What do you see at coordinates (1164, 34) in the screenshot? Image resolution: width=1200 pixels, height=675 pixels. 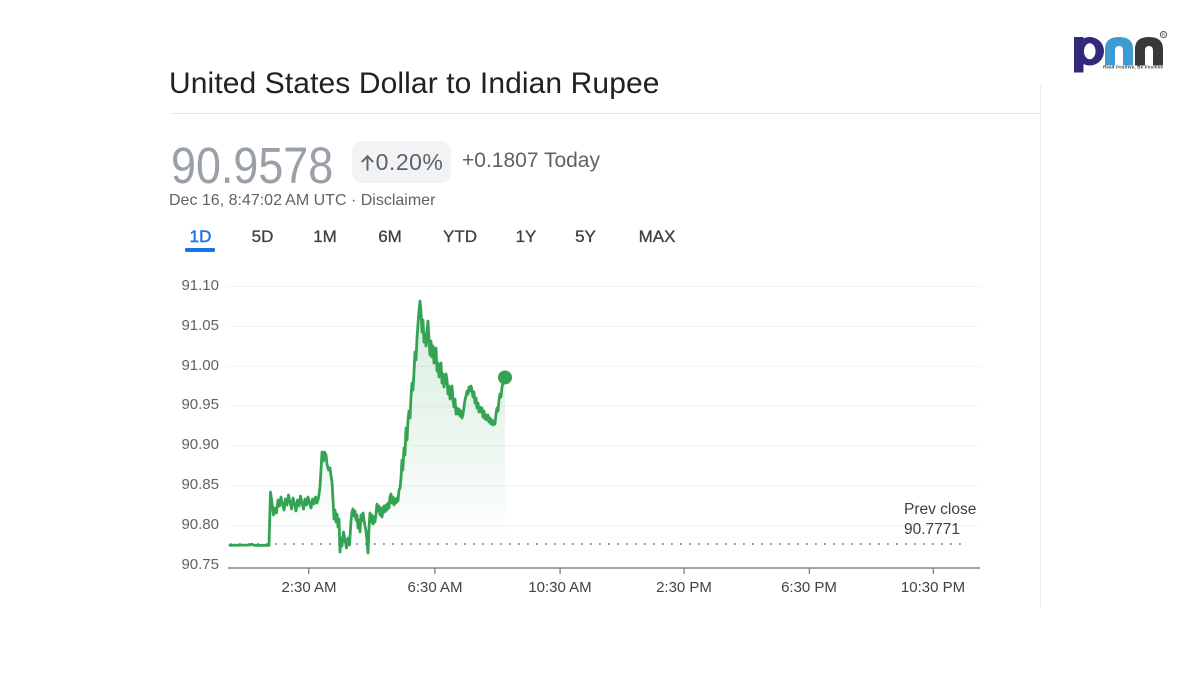 I see `svg-text: R` at bounding box center [1164, 34].